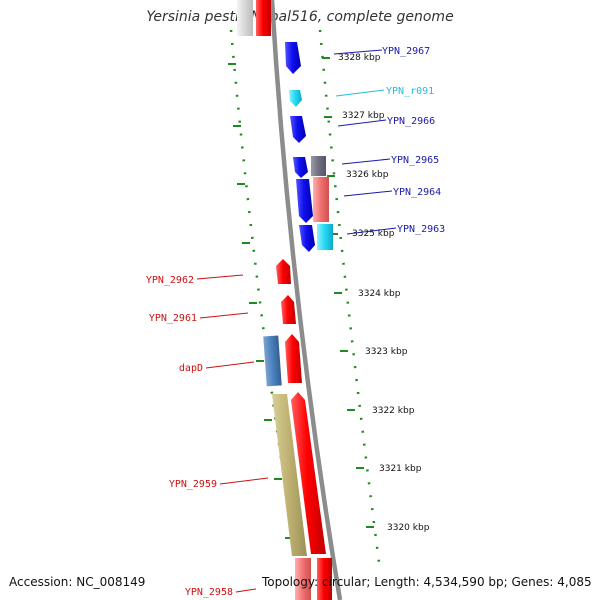 The image size is (600, 600). Describe the element at coordinates (318, 166) in the screenshot. I see `feature-gray` at that location.